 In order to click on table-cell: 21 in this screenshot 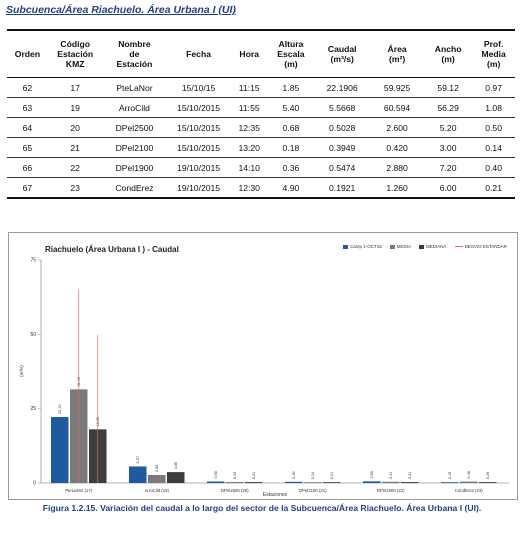, I will do `click(75, 147)`.